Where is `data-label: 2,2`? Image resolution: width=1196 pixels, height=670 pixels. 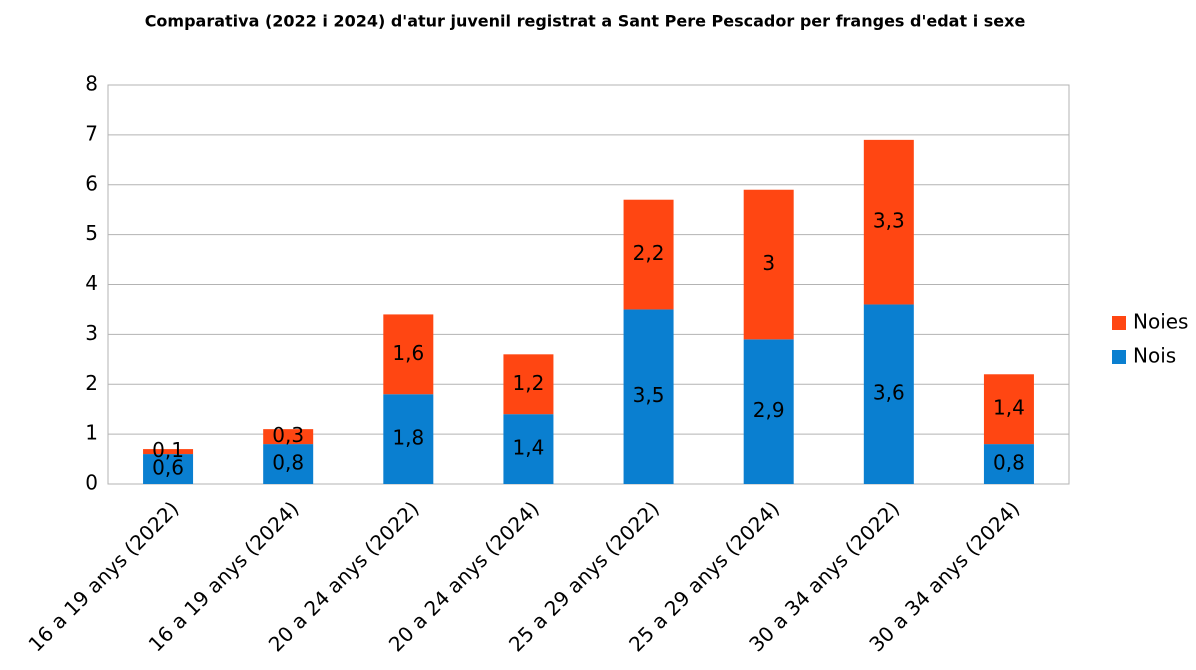
data-label: 2,2 is located at coordinates (649, 253).